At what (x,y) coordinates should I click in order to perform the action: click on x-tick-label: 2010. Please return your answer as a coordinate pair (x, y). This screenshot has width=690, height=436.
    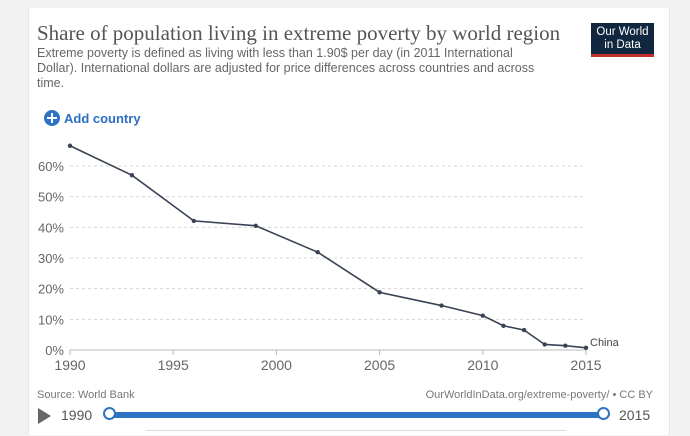
    Looking at the image, I should click on (482, 365).